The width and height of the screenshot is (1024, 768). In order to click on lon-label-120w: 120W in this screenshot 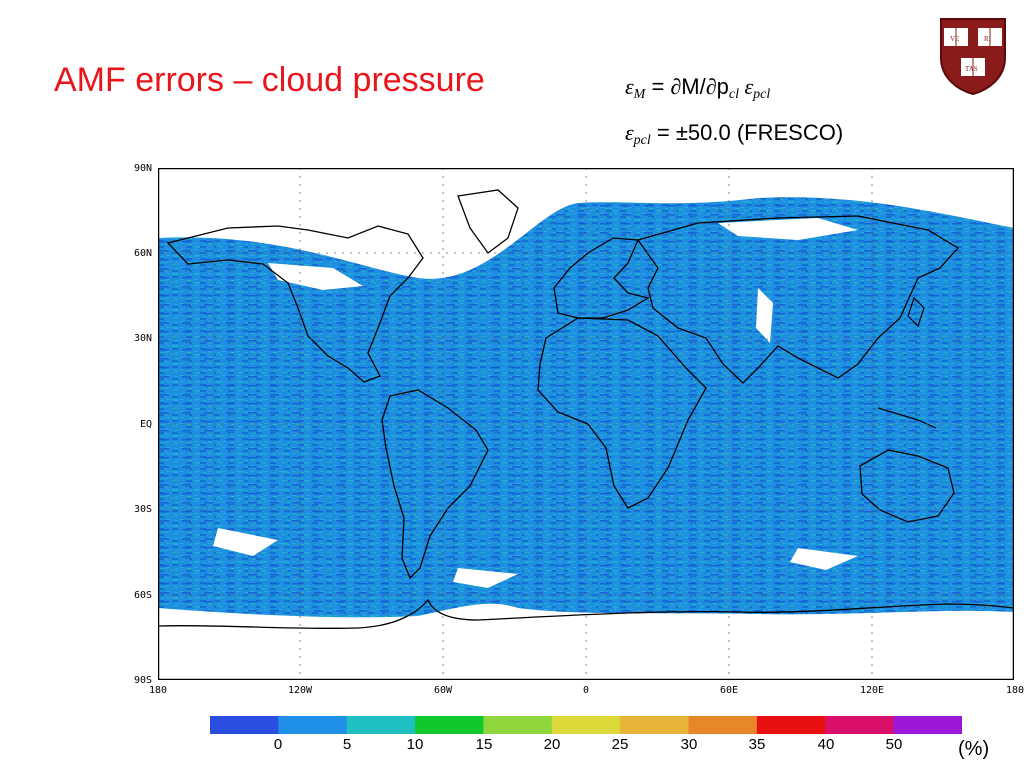, I will do `click(300, 690)`.